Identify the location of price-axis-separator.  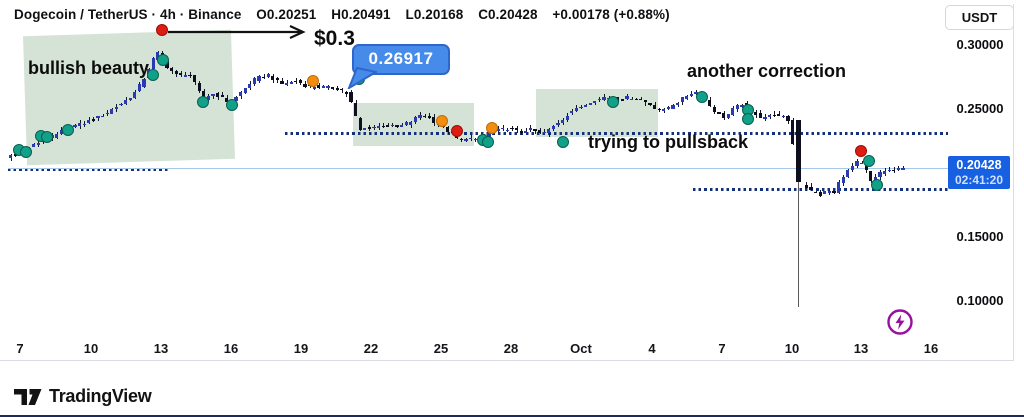
(1013, 182).